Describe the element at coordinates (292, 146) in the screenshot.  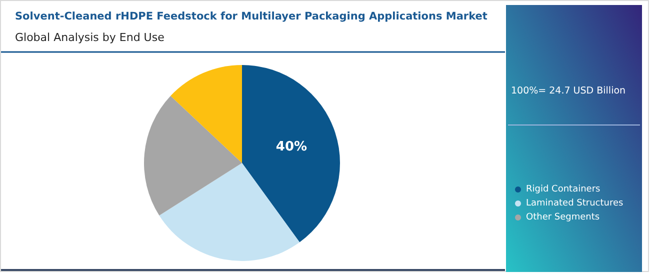
I see `data-label: 40%` at that location.